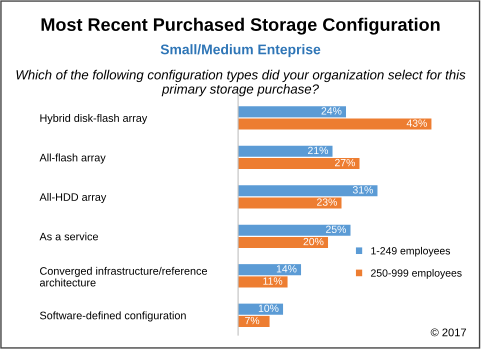  What do you see at coordinates (73, 198) in the screenshot?
I see `y-tick-label: All-HDD array` at bounding box center [73, 198].